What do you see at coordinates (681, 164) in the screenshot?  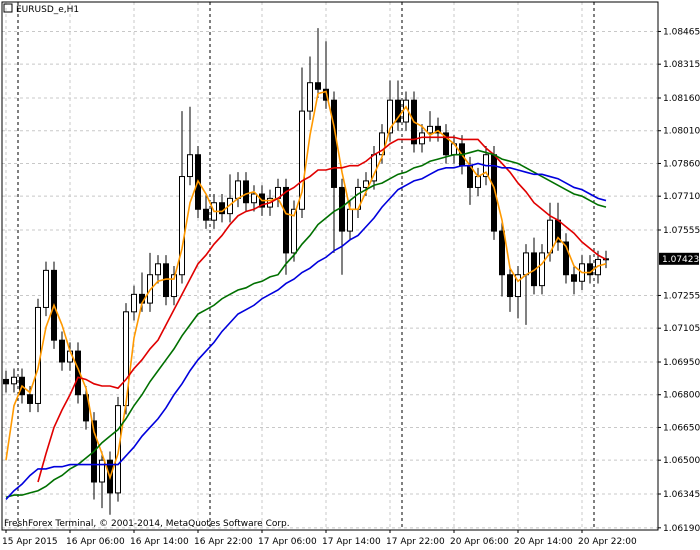 I see `y-tick-label: 1.07860` at bounding box center [681, 164].